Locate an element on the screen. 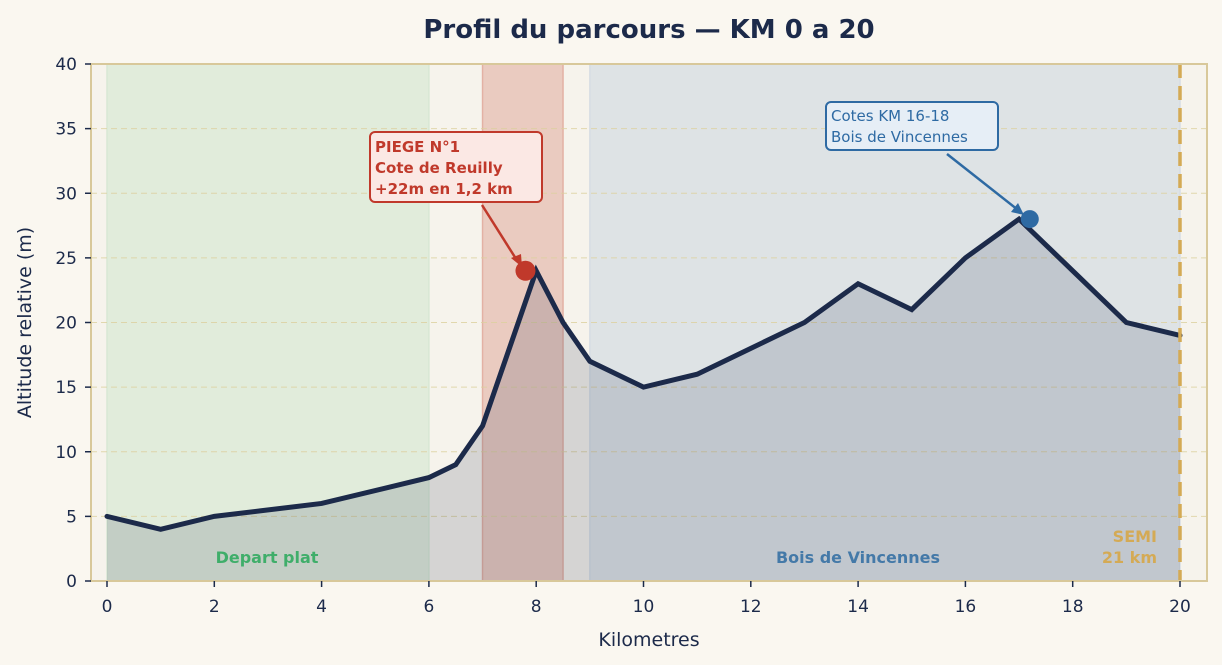 The height and width of the screenshot is (665, 1222). trap-arrow is located at coordinates (500, 233).